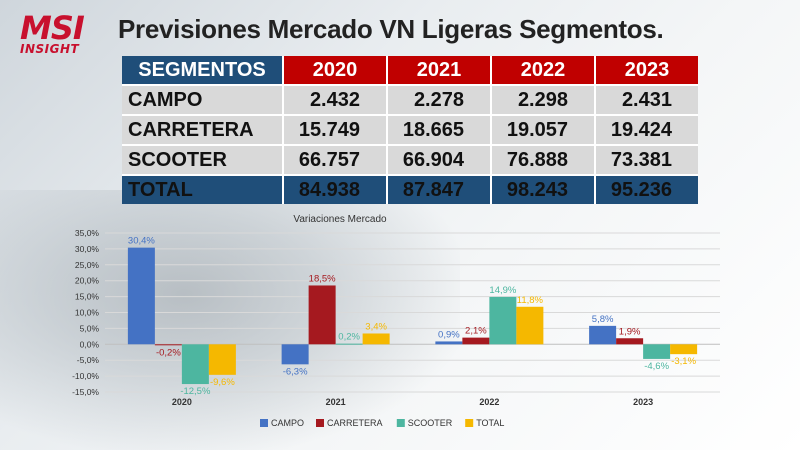  What do you see at coordinates (449, 334) in the screenshot?
I see `data-label: 0,9%` at bounding box center [449, 334].